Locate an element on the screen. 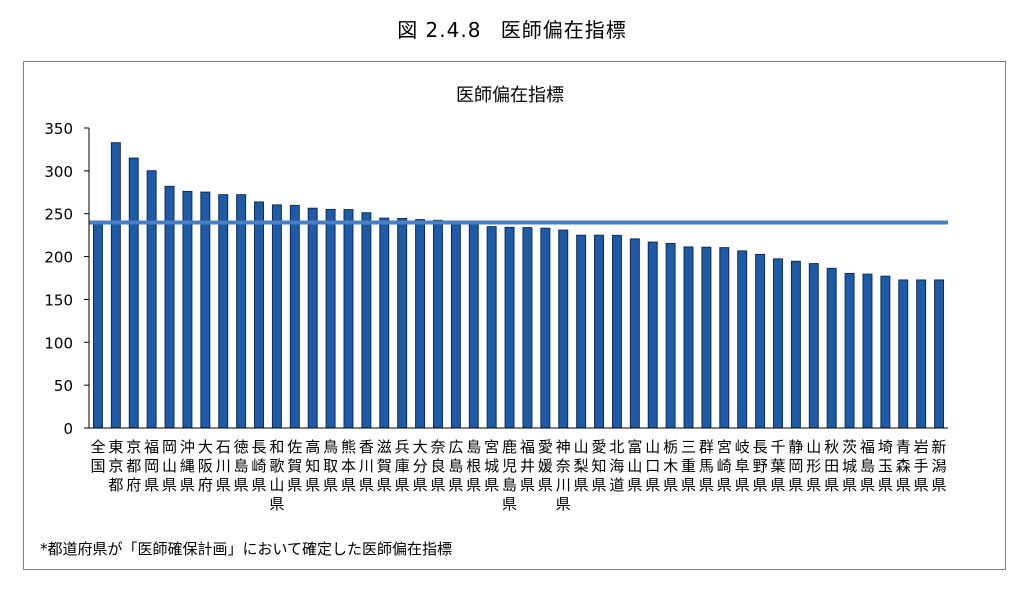 The width and height of the screenshot is (1024, 590). x-tick-label-19: 大分県 is located at coordinates (420, 466).